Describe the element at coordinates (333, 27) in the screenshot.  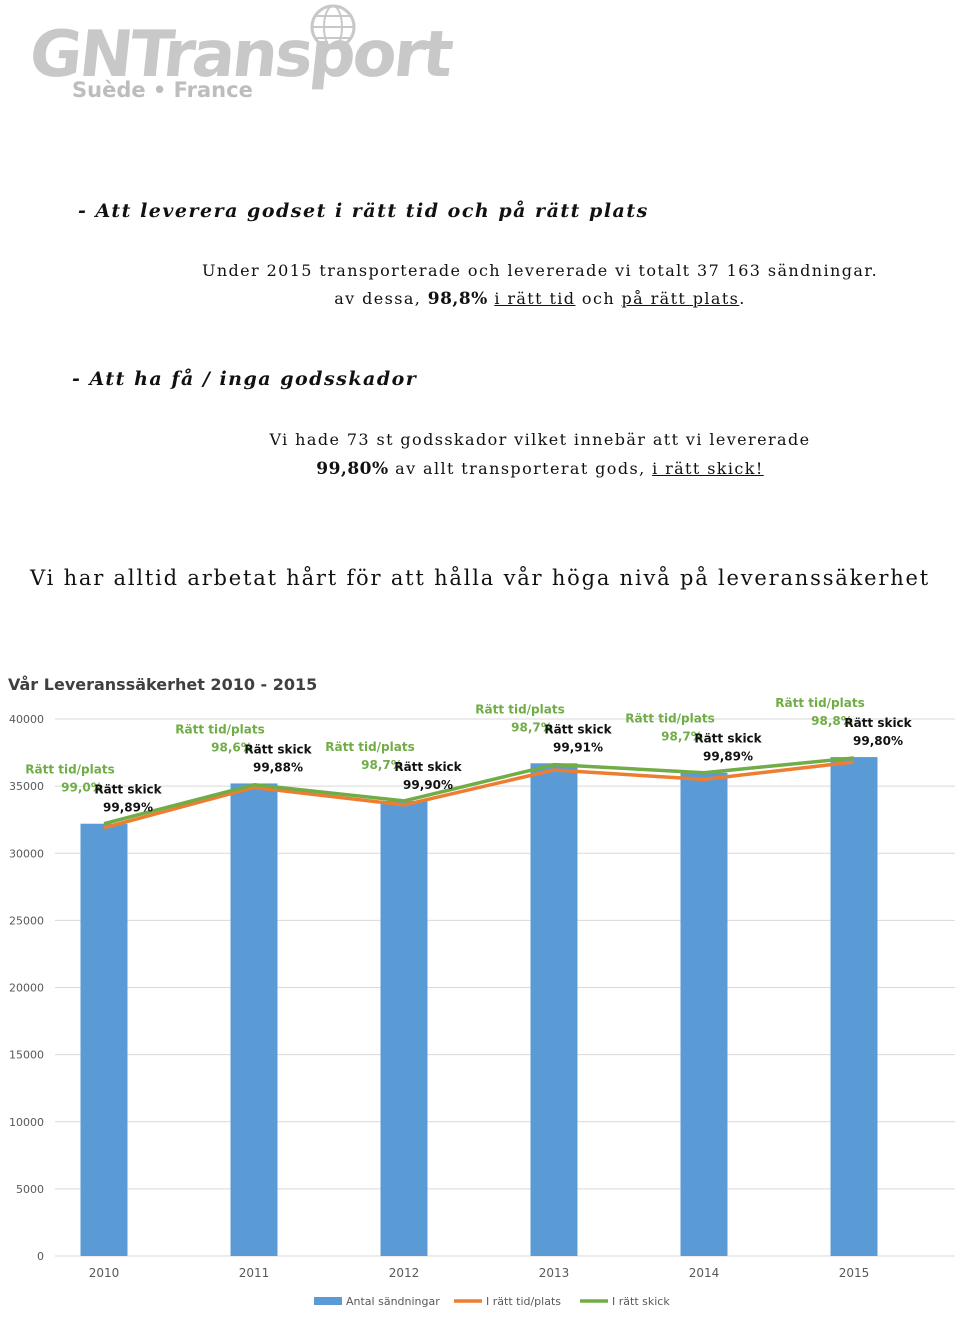
I see `globe-icon` at that location.